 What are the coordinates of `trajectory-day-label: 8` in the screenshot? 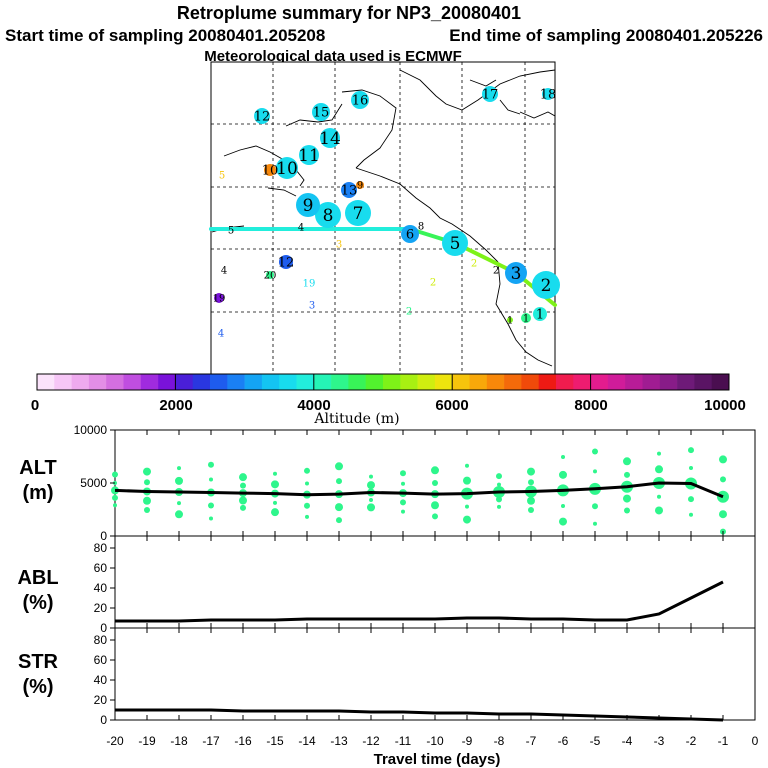 It's located at (328, 216).